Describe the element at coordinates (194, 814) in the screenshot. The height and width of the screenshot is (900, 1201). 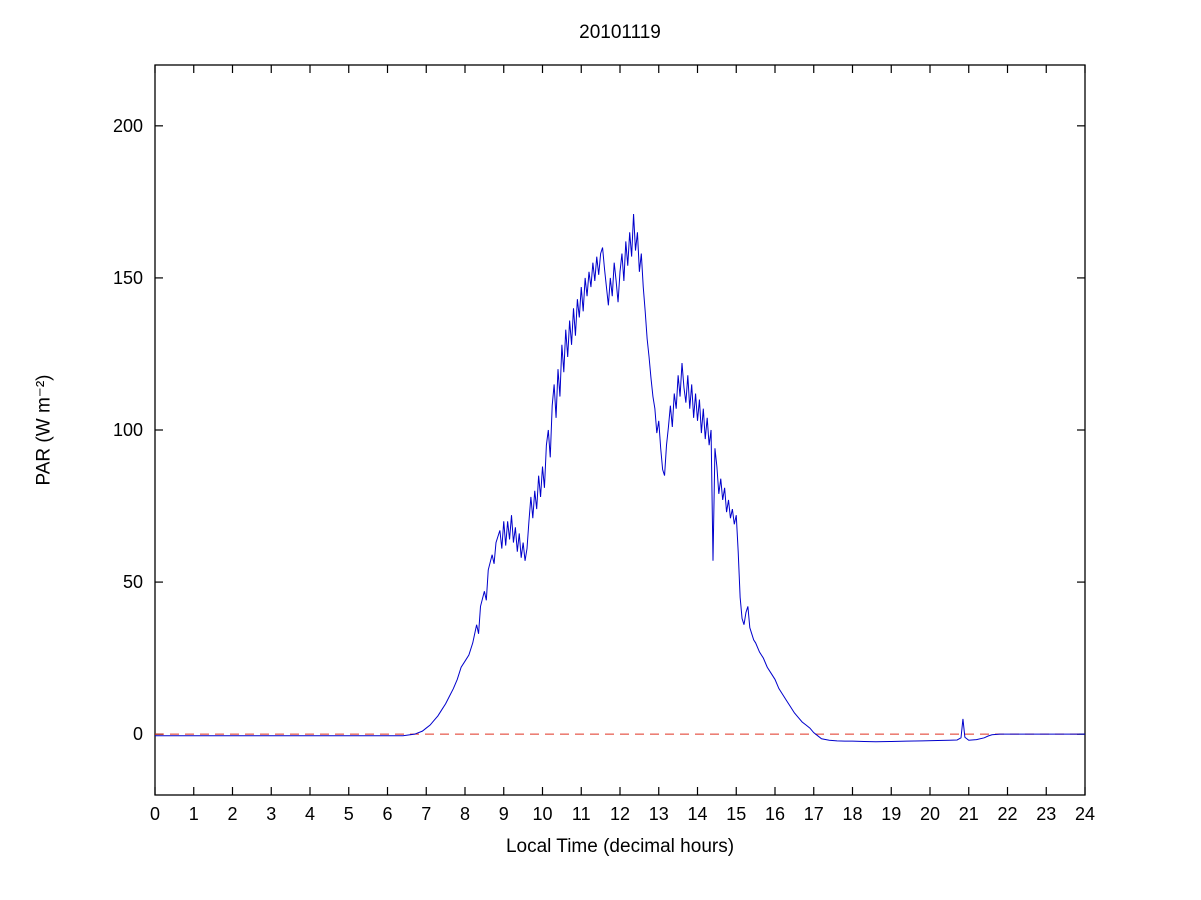
I see `x-tick-label: 1` at that location.